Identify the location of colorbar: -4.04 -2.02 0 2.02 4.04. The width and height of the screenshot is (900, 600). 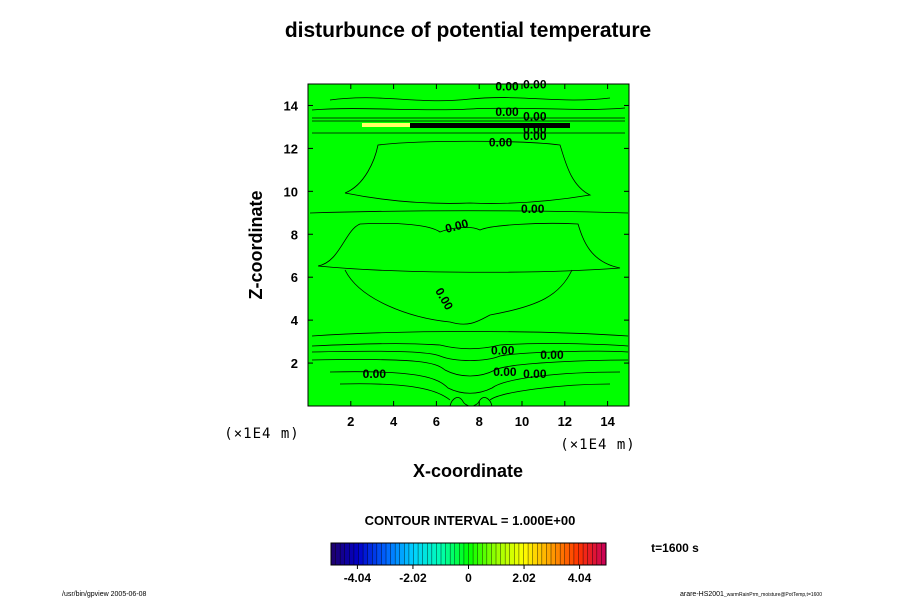
(468, 563).